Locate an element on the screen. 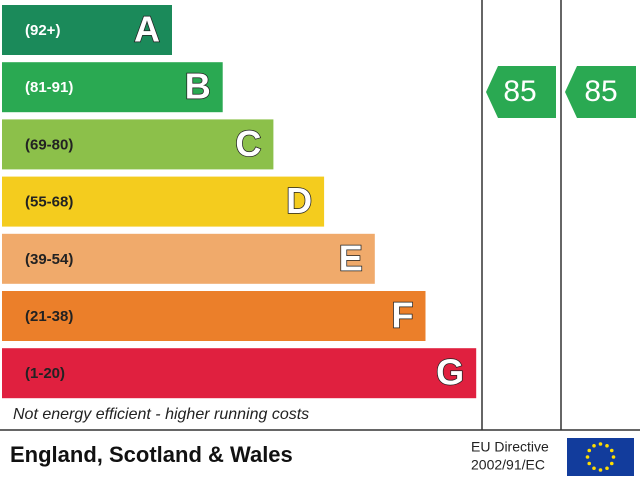  directive-line: EU Directive is located at coordinates (510, 447).